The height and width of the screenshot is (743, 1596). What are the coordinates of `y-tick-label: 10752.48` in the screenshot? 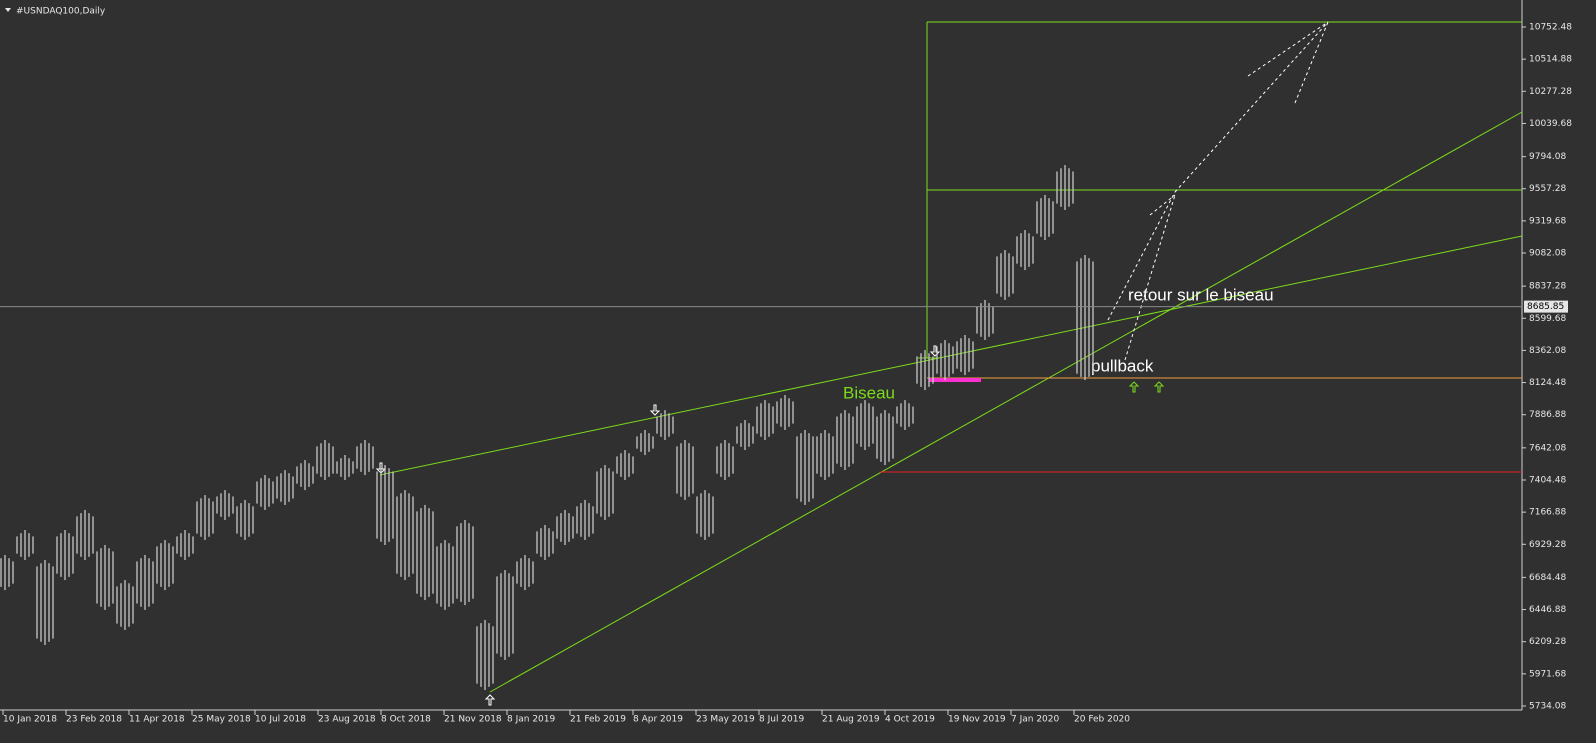 It's located at (1550, 28).